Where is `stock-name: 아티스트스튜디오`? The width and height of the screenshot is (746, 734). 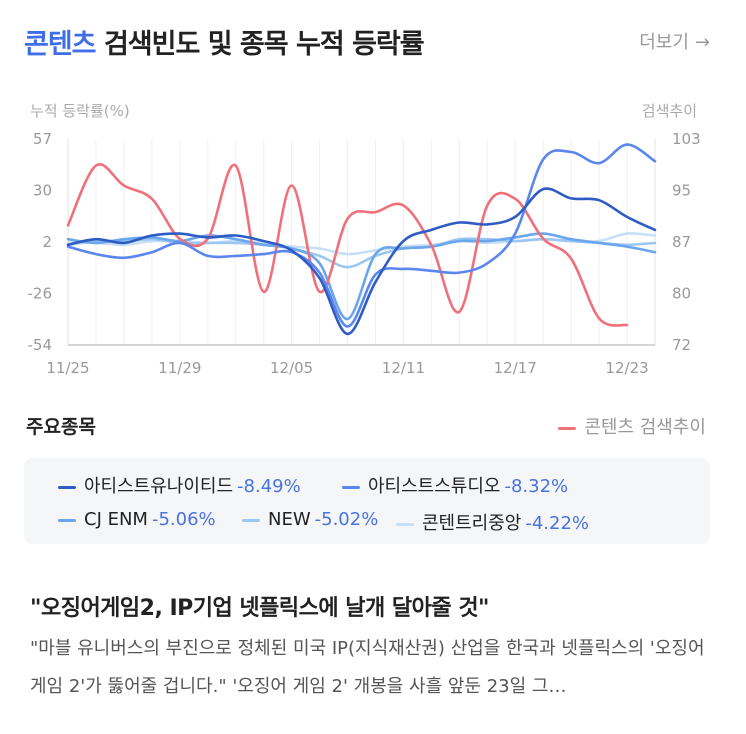 stock-name: 아티스트스튜디오 is located at coordinates (434, 486).